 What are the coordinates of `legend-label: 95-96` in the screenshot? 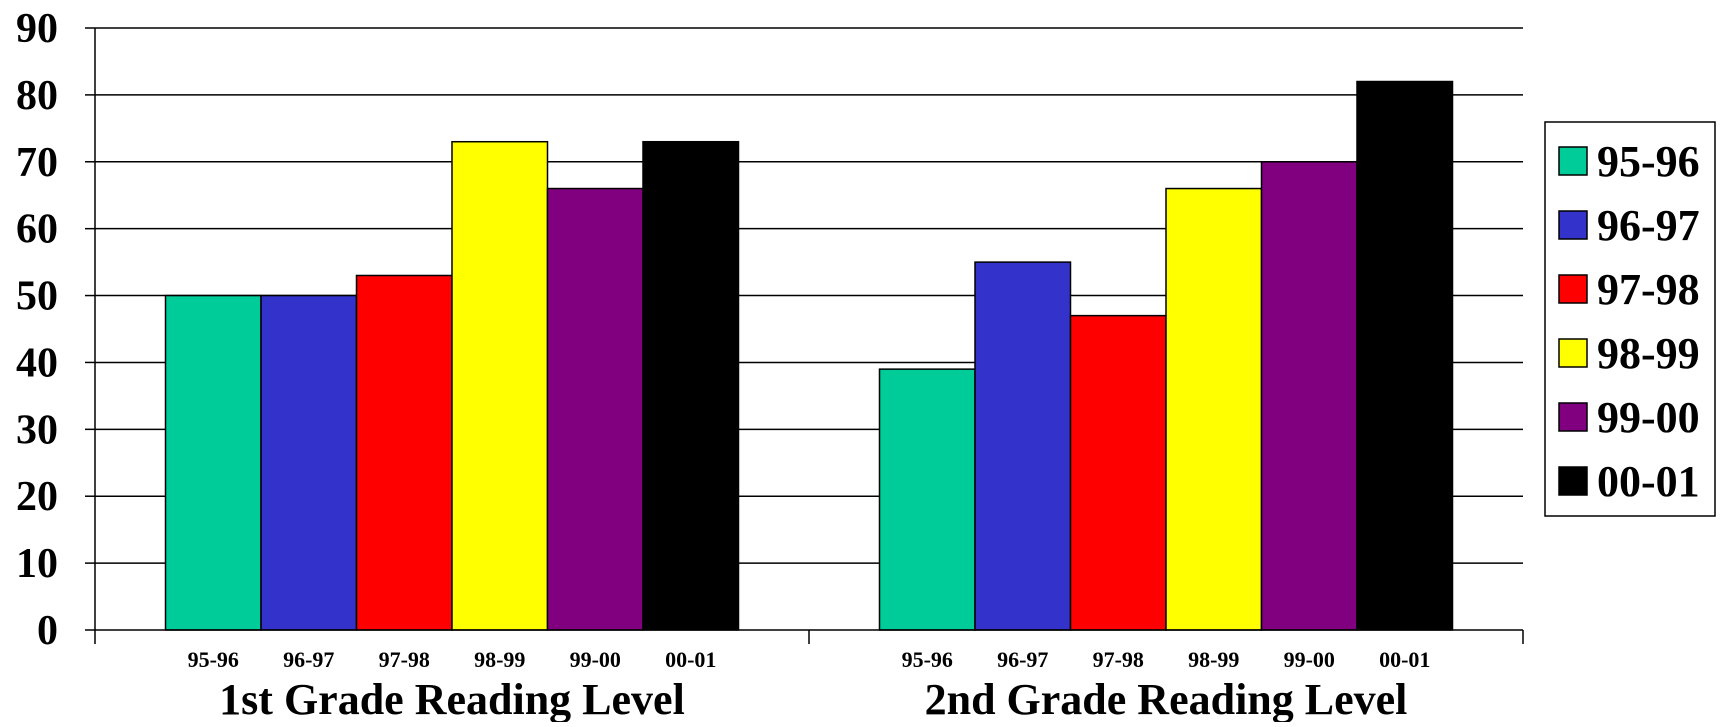 It's located at (1648, 161).